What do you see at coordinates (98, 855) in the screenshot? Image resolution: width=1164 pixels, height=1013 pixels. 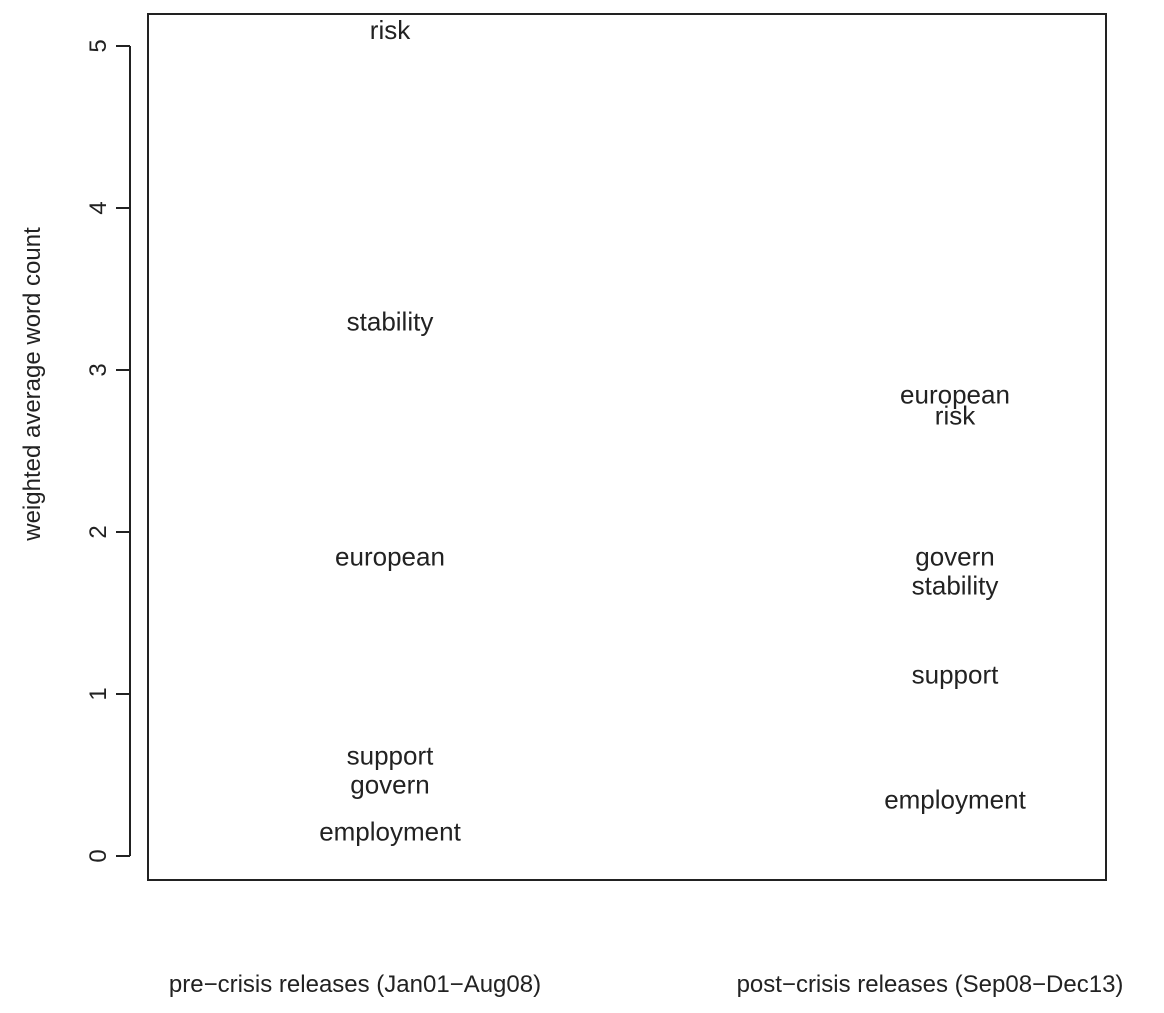 I see `y-tick-label: 0` at bounding box center [98, 855].